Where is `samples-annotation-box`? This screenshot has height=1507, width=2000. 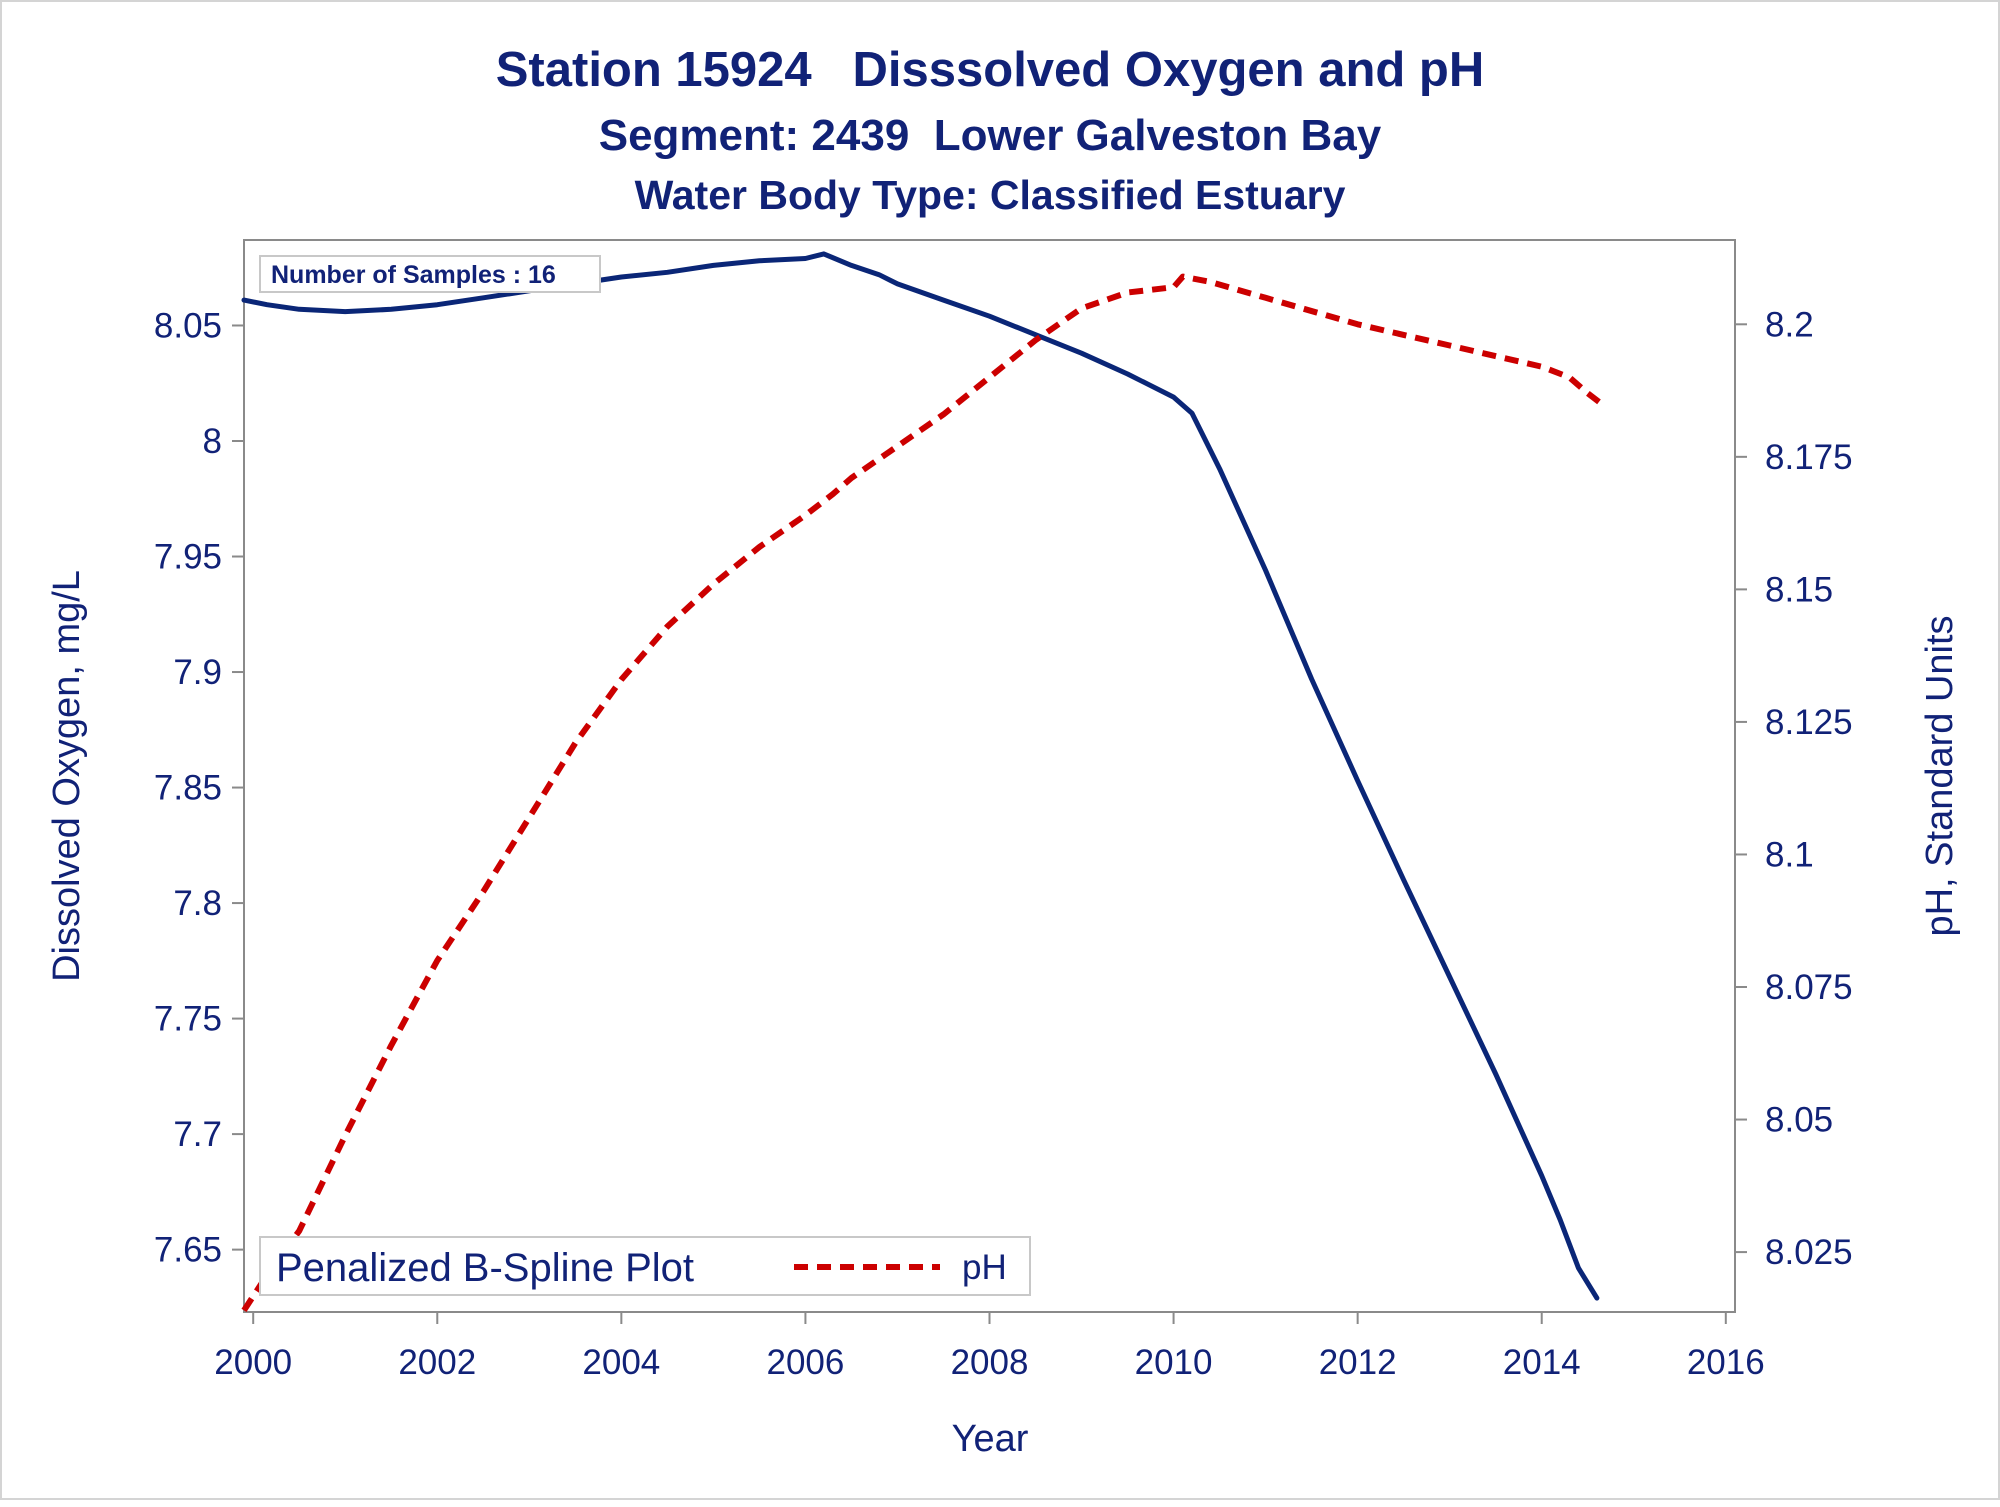 samples-annotation-box is located at coordinates (430, 274).